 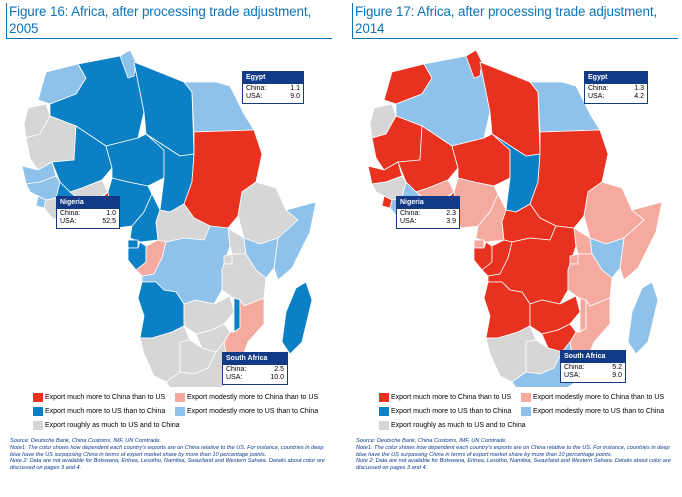 What do you see at coordinates (616, 87) in the screenshot?
I see `egypt-callout: Egypt China: 1.3 USA: 4.2` at bounding box center [616, 87].